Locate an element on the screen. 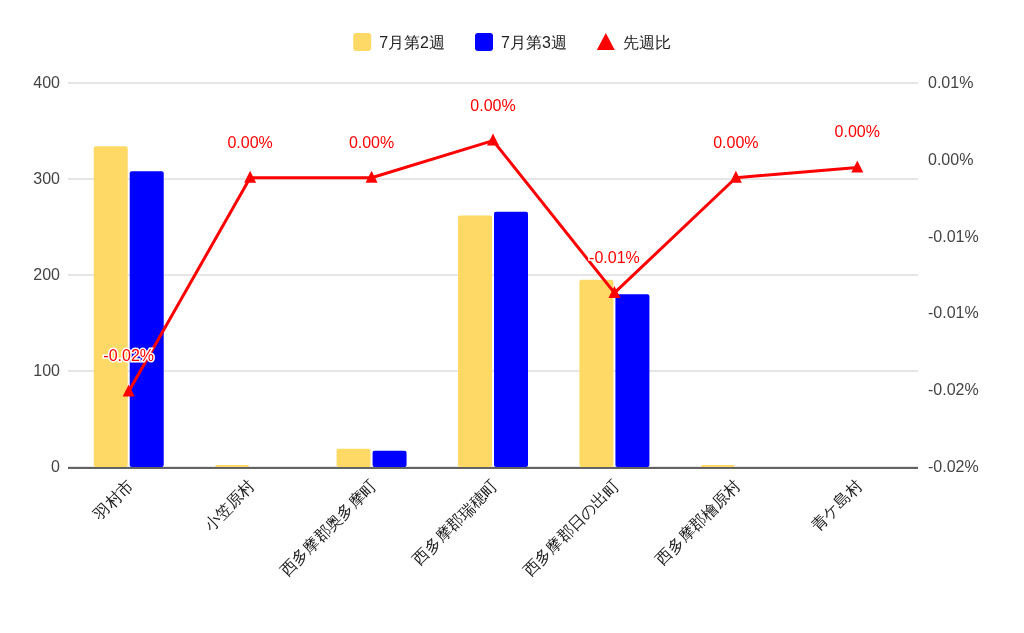  x-tick-label: 西多摩郡奥多摩町 is located at coordinates (328, 528).